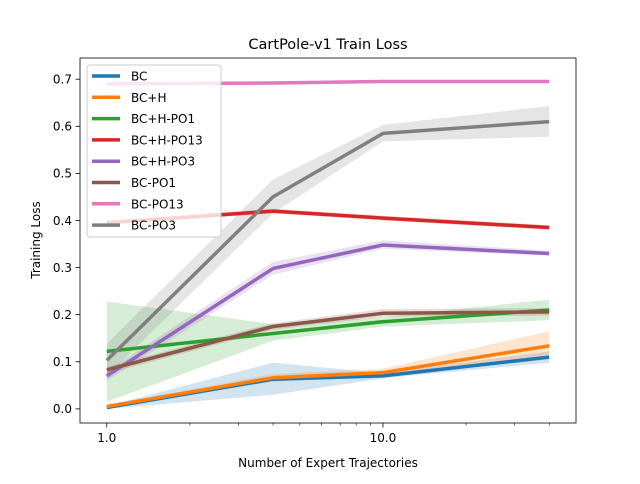  I want to click on band-bc, so click(328, 380).